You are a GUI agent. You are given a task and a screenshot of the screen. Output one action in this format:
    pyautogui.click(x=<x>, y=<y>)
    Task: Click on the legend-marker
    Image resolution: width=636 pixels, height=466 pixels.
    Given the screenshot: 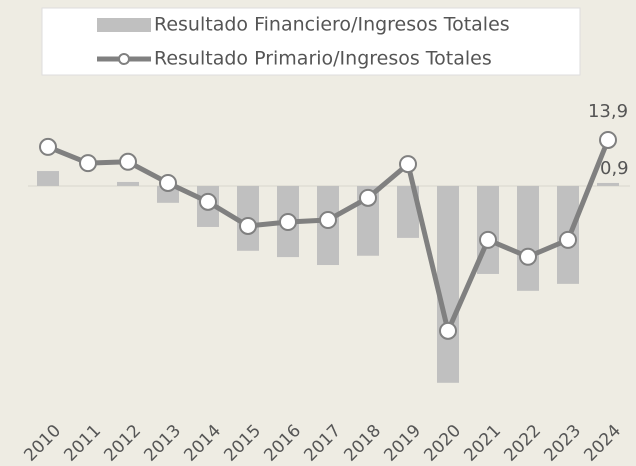 What is the action you would take?
    pyautogui.click(x=124, y=59)
    